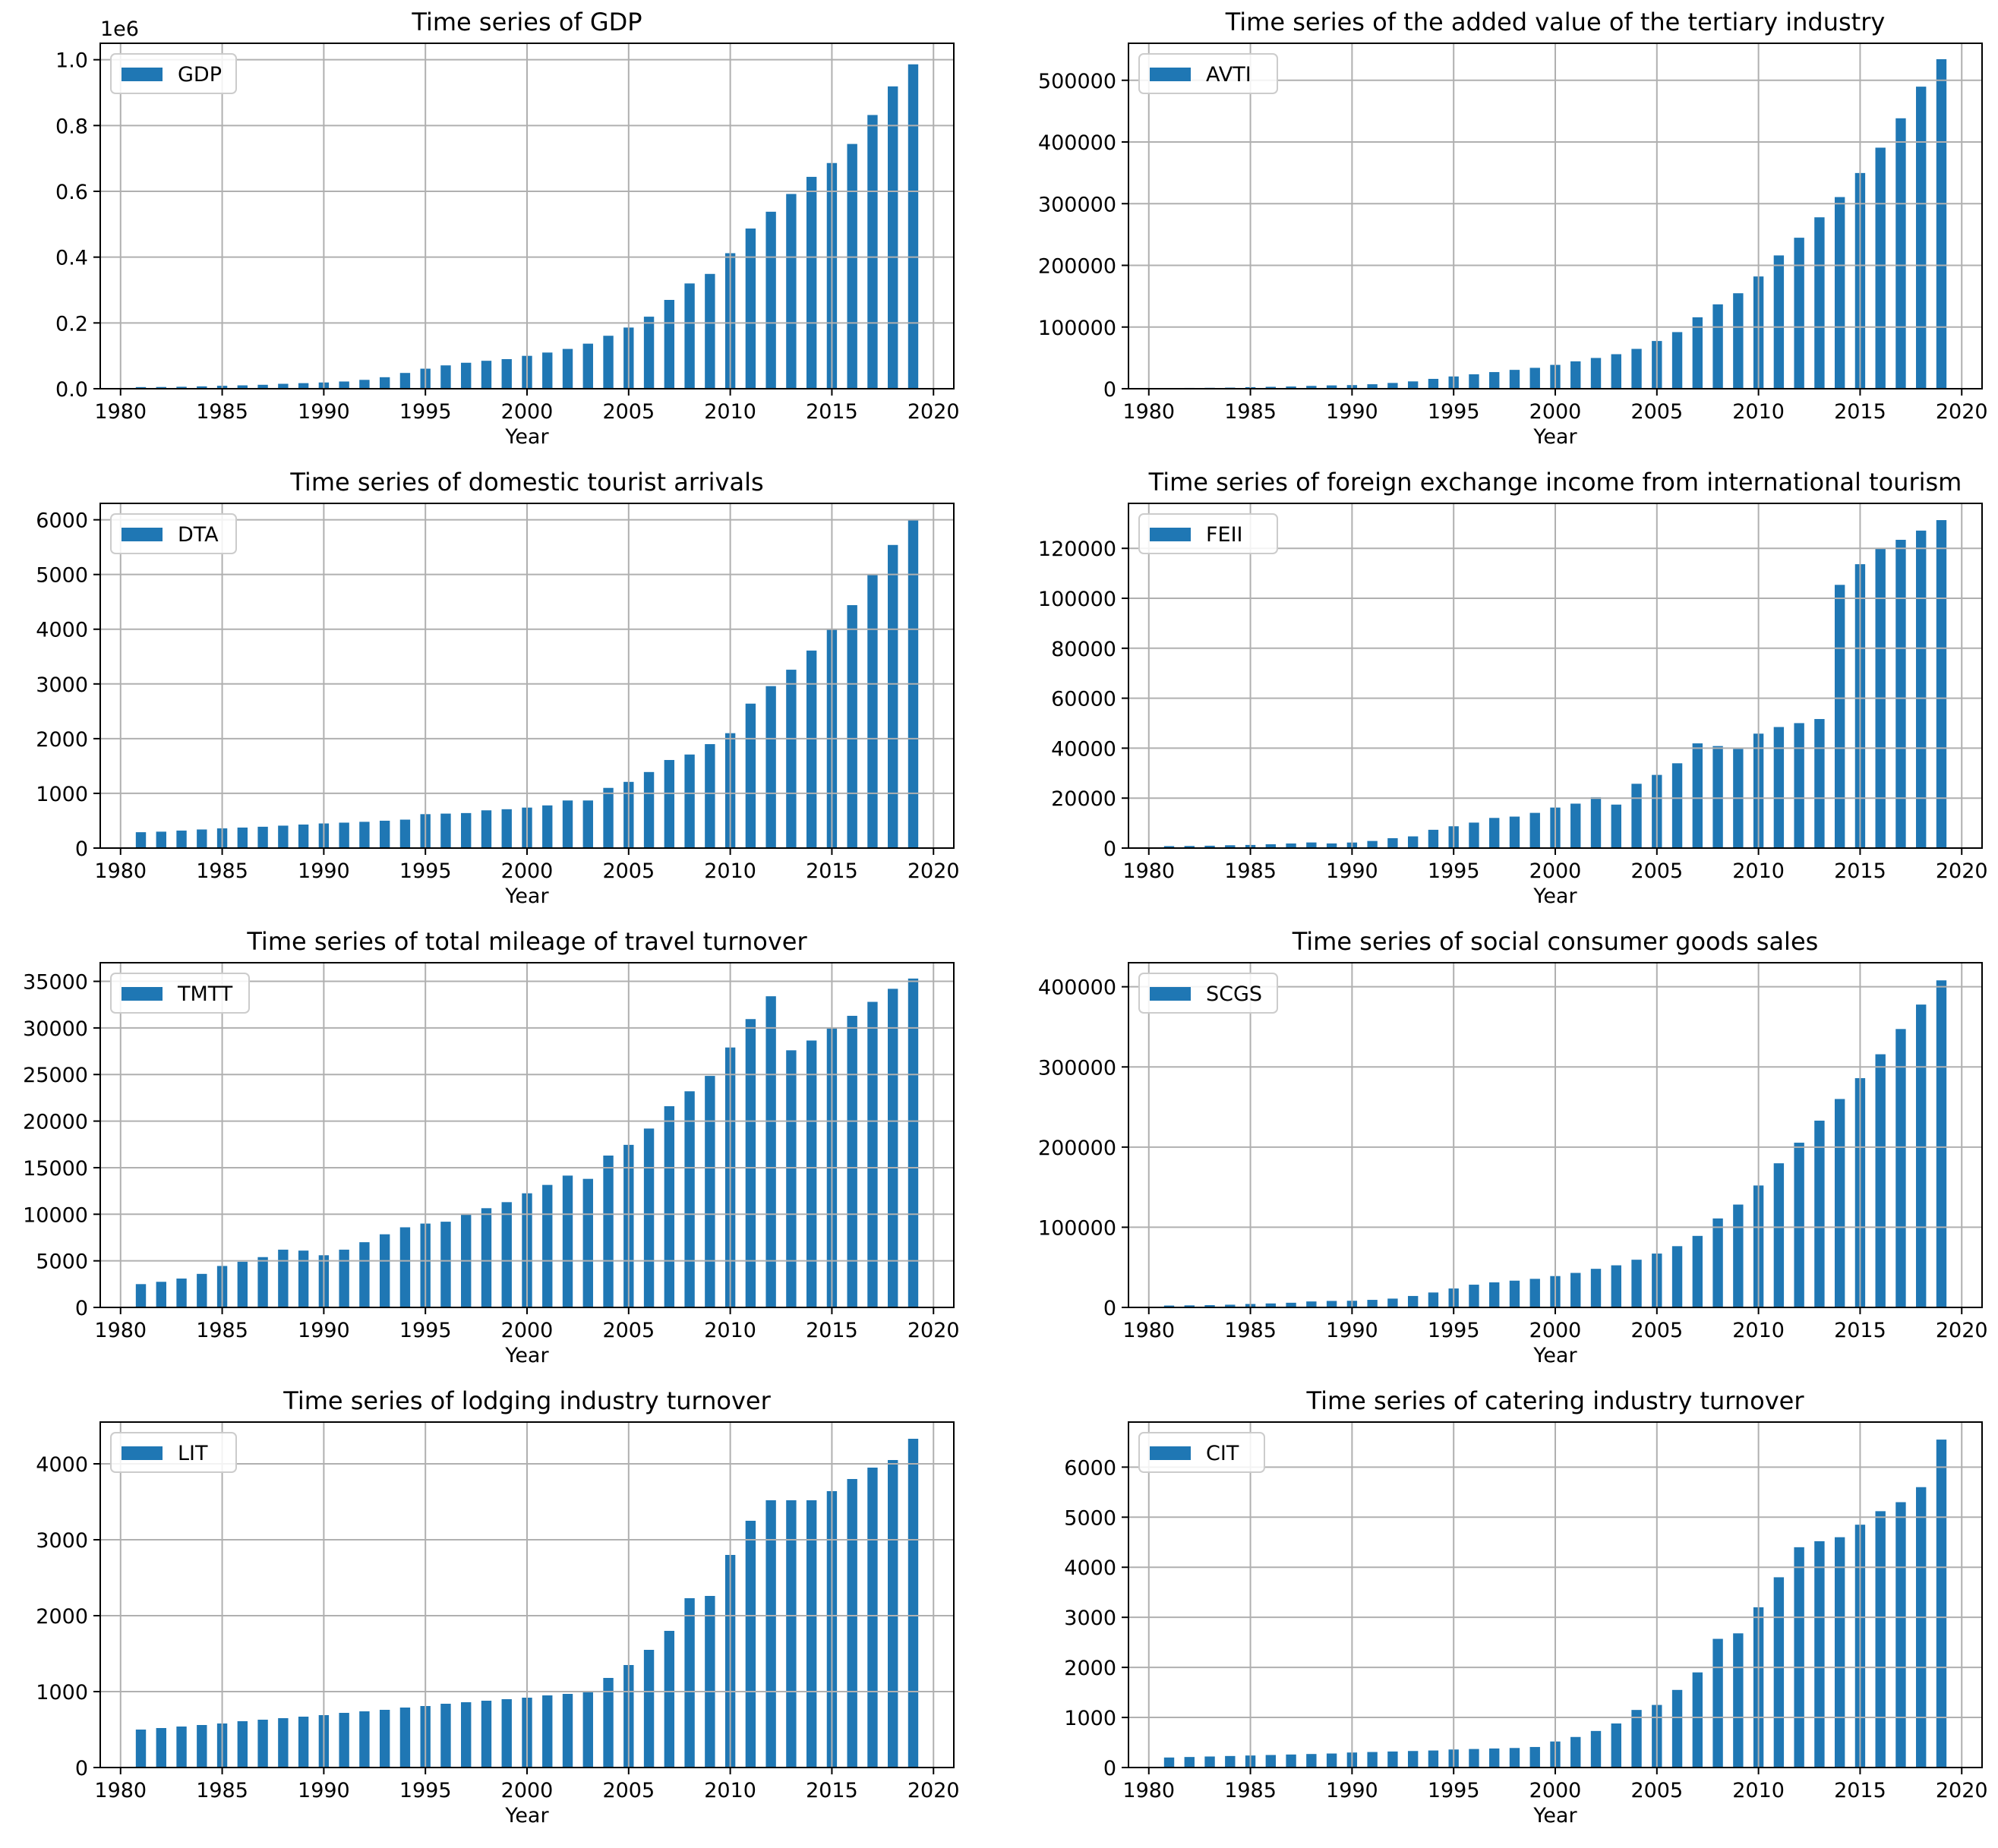 The image size is (1998, 1848). I want to click on y-tick-label: 500000, so click(1077, 81).